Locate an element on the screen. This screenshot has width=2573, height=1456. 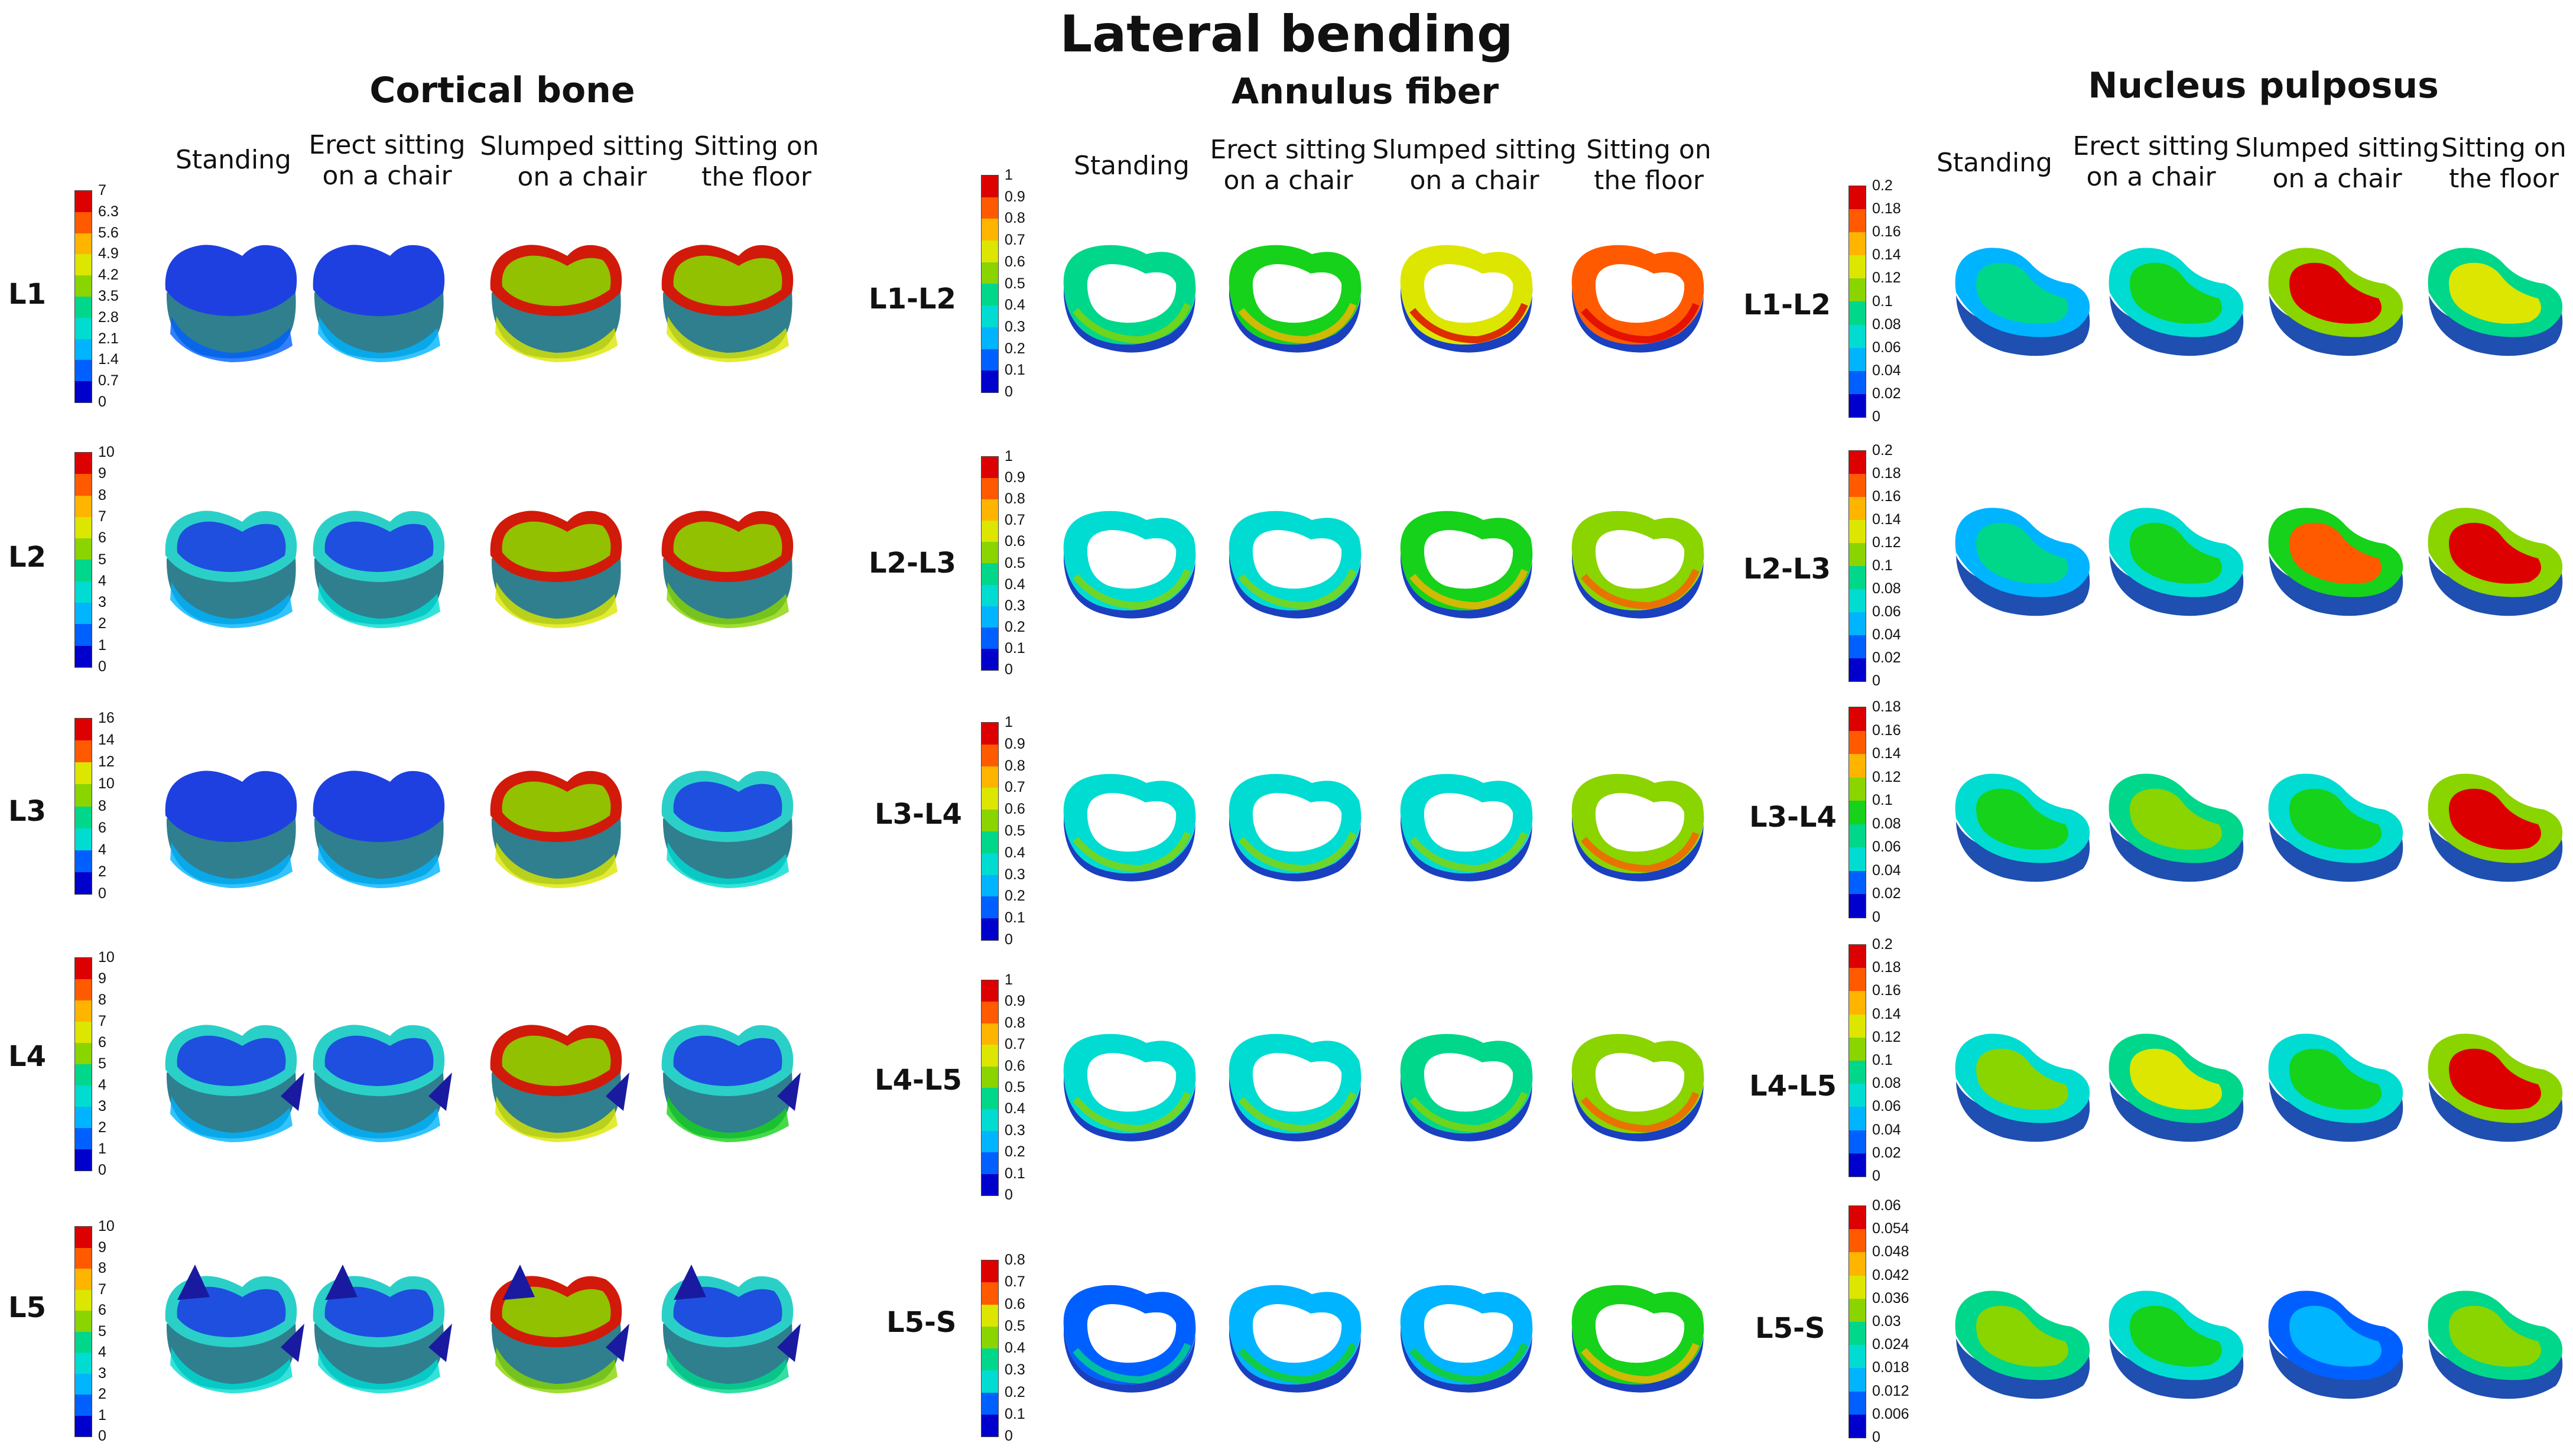
colorbar-tick-label: 0.18 is located at coordinates (1886, 209).